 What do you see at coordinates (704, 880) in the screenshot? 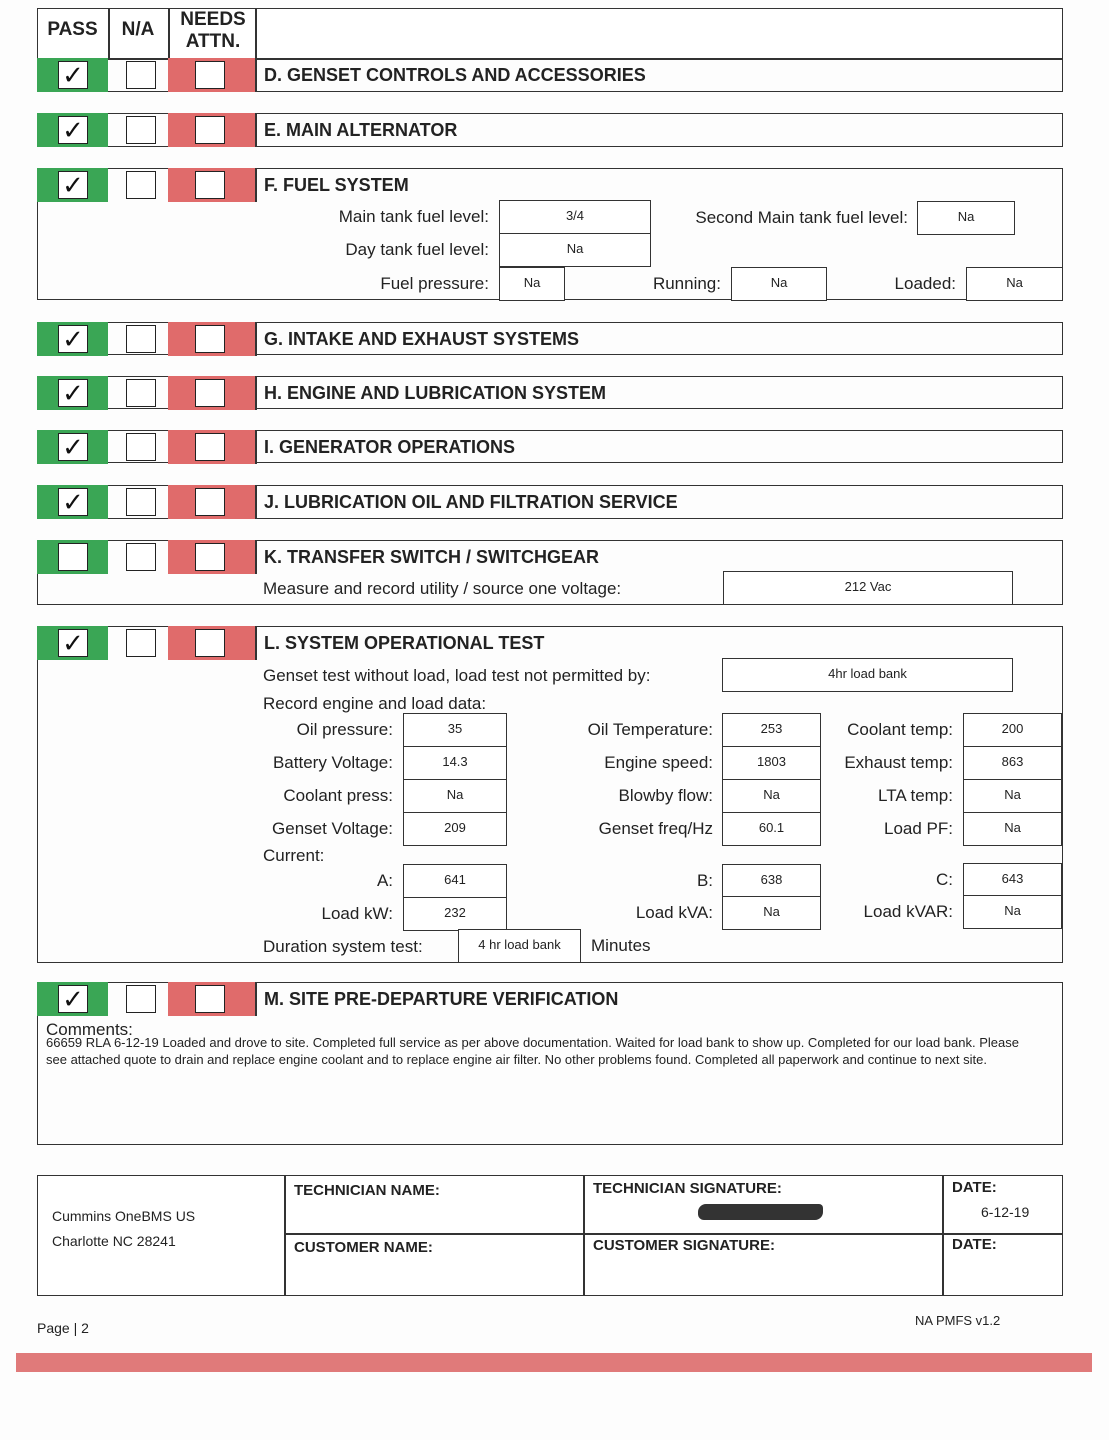
I see `current-b-label: B:` at bounding box center [704, 880].